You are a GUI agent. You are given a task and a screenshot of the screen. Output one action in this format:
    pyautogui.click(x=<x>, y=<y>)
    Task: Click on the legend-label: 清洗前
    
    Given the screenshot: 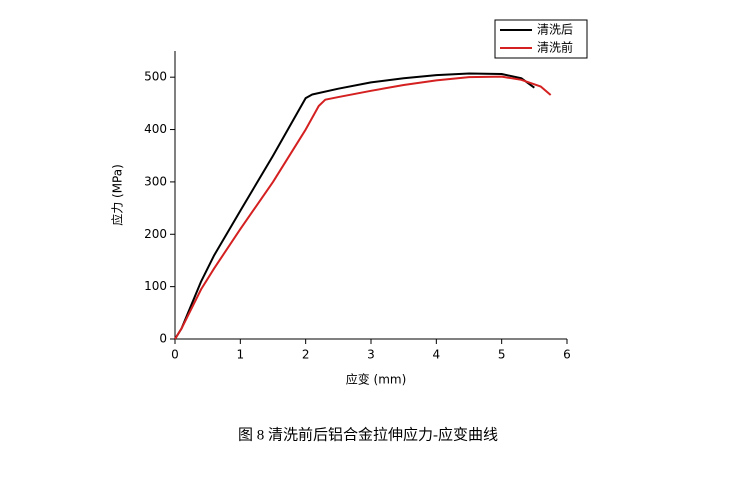 What is the action you would take?
    pyautogui.click(x=555, y=47)
    